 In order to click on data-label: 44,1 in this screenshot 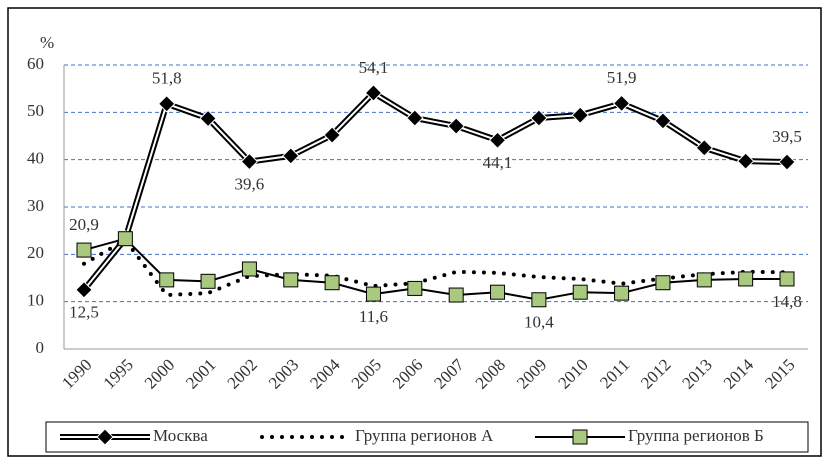, I will do `click(498, 162)`.